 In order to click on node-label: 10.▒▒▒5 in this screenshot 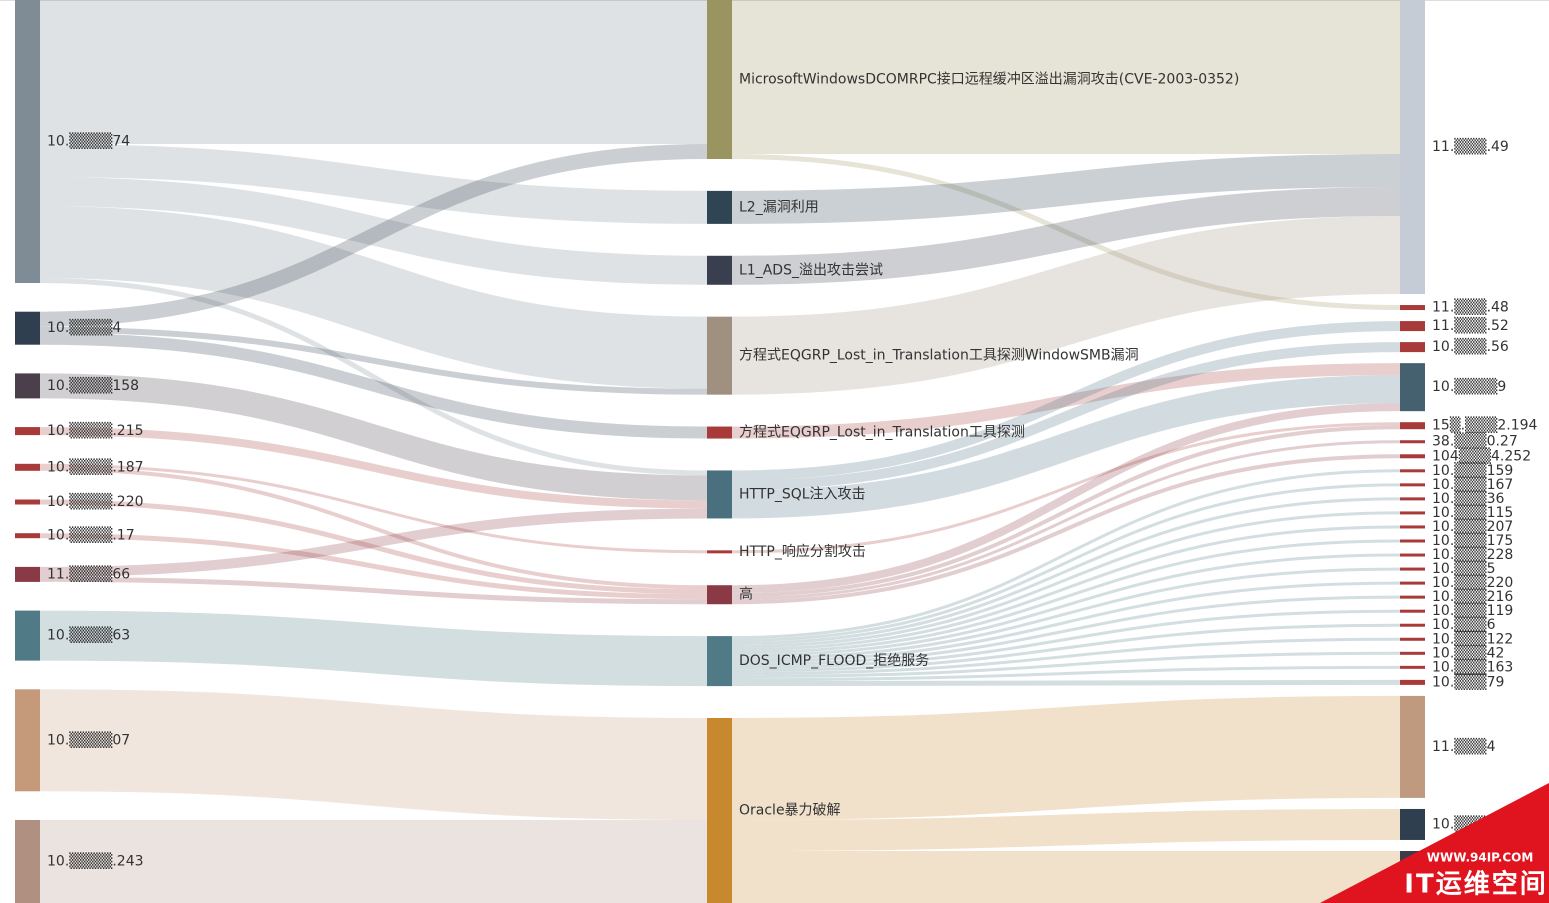, I will do `click(1463, 568)`.